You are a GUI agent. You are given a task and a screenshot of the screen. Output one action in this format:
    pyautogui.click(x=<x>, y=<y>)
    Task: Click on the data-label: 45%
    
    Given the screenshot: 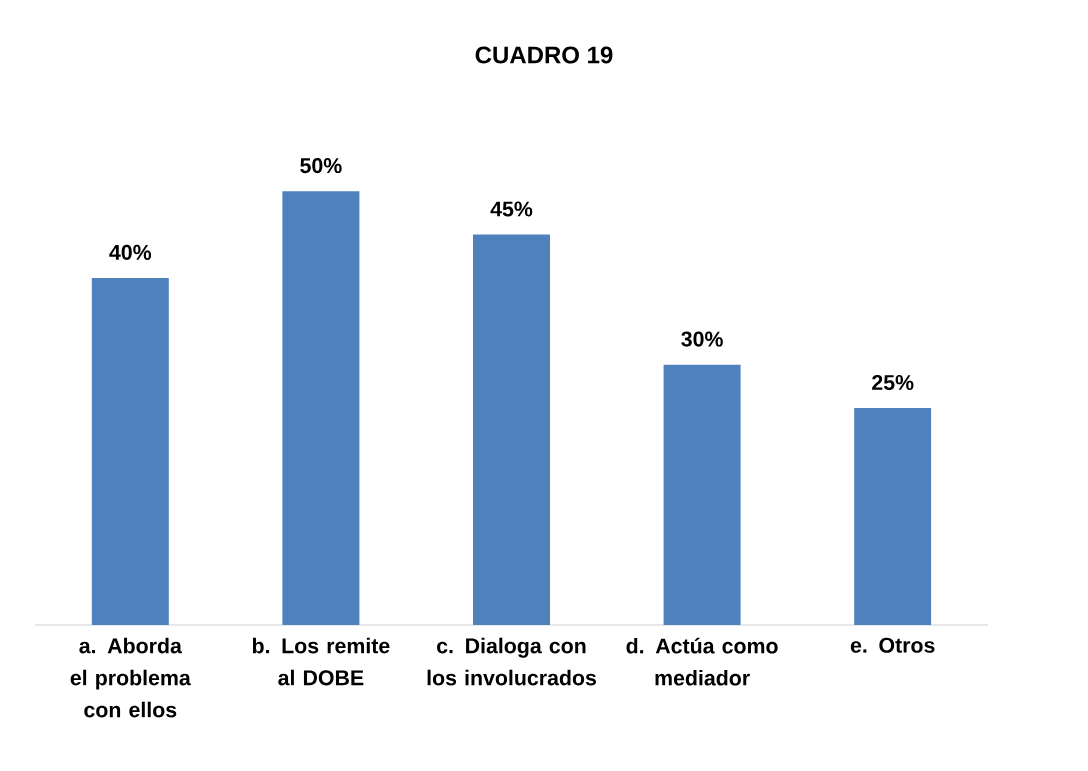 What is the action you would take?
    pyautogui.click(x=511, y=209)
    